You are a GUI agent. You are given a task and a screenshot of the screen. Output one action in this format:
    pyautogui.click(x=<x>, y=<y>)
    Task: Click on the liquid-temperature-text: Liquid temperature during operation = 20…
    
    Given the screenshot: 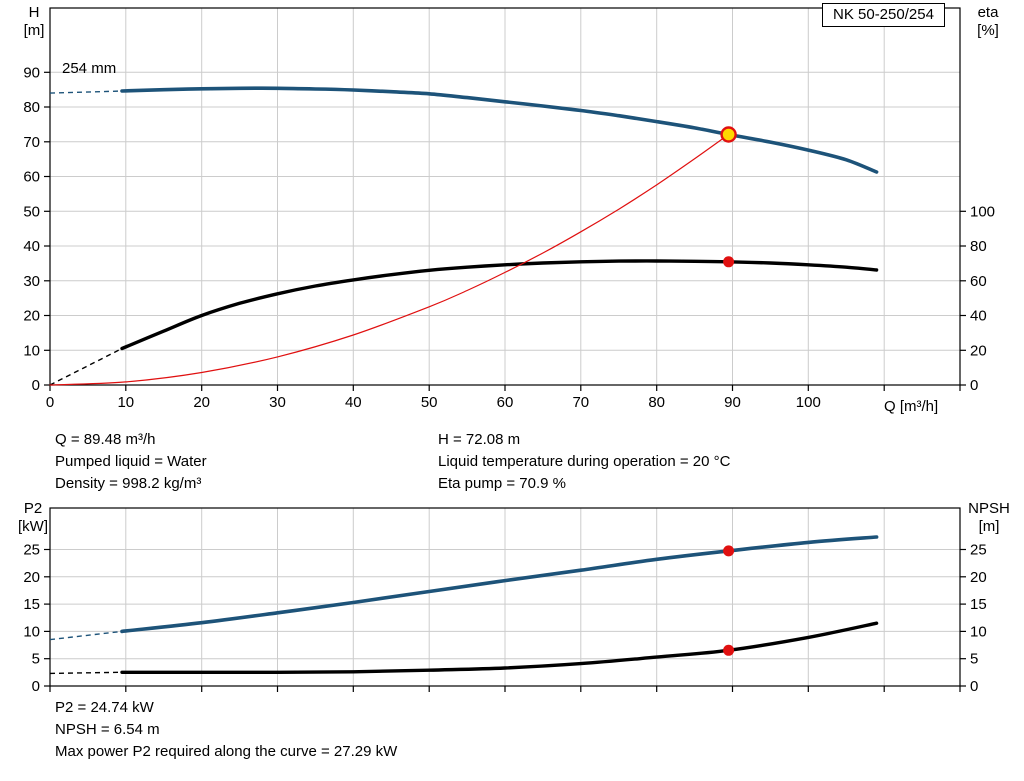 What is the action you would take?
    pyautogui.click(x=584, y=461)
    